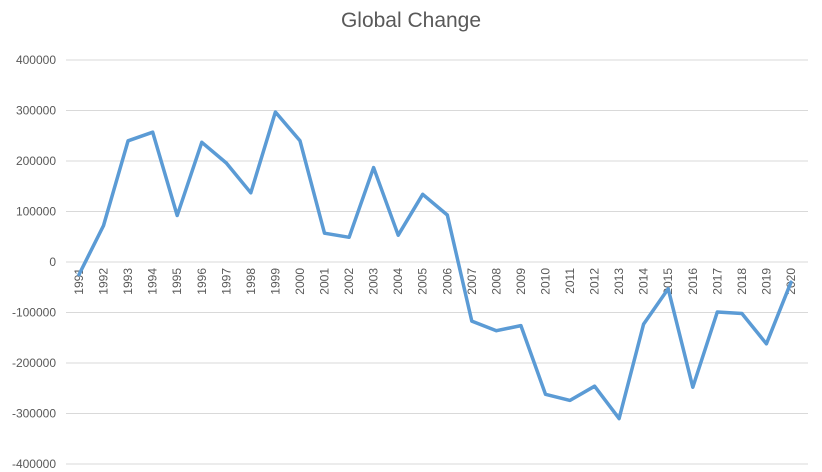 This screenshot has height=472, width=822. What do you see at coordinates (766, 281) in the screenshot?
I see `x-tick-label: 2019` at bounding box center [766, 281].